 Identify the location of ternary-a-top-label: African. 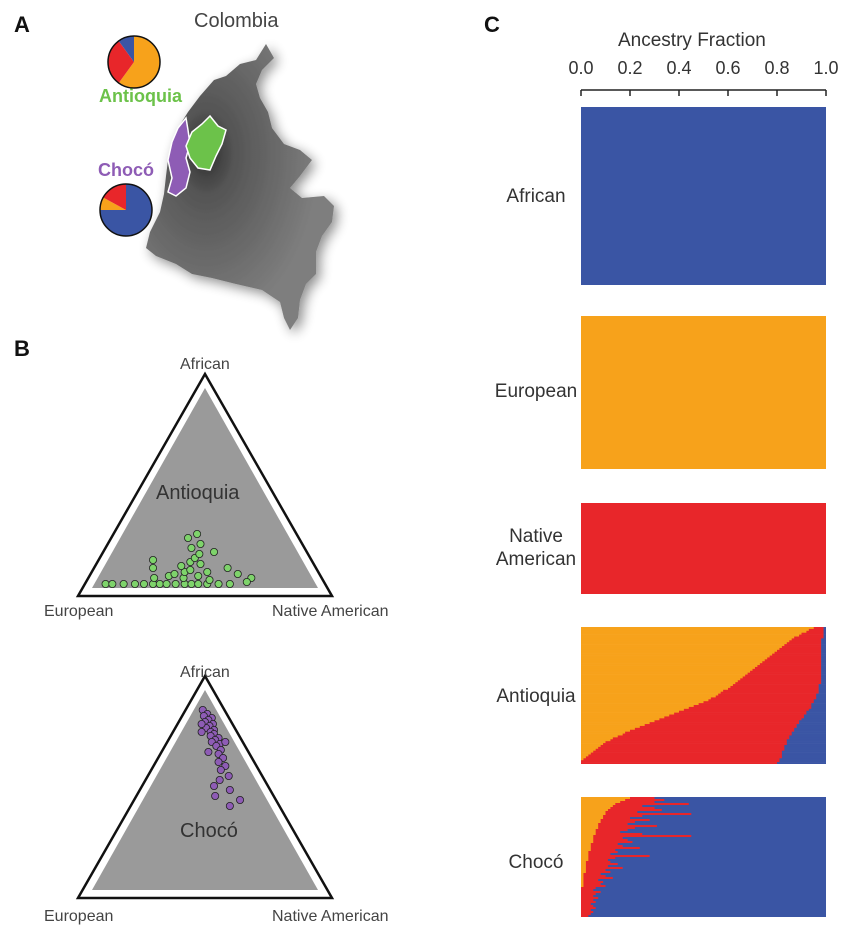
(205, 364).